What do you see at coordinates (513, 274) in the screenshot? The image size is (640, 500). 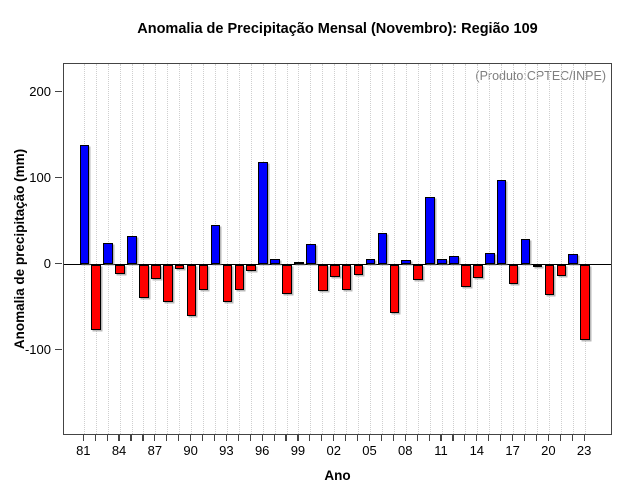 I see `bar-2017` at bounding box center [513, 274].